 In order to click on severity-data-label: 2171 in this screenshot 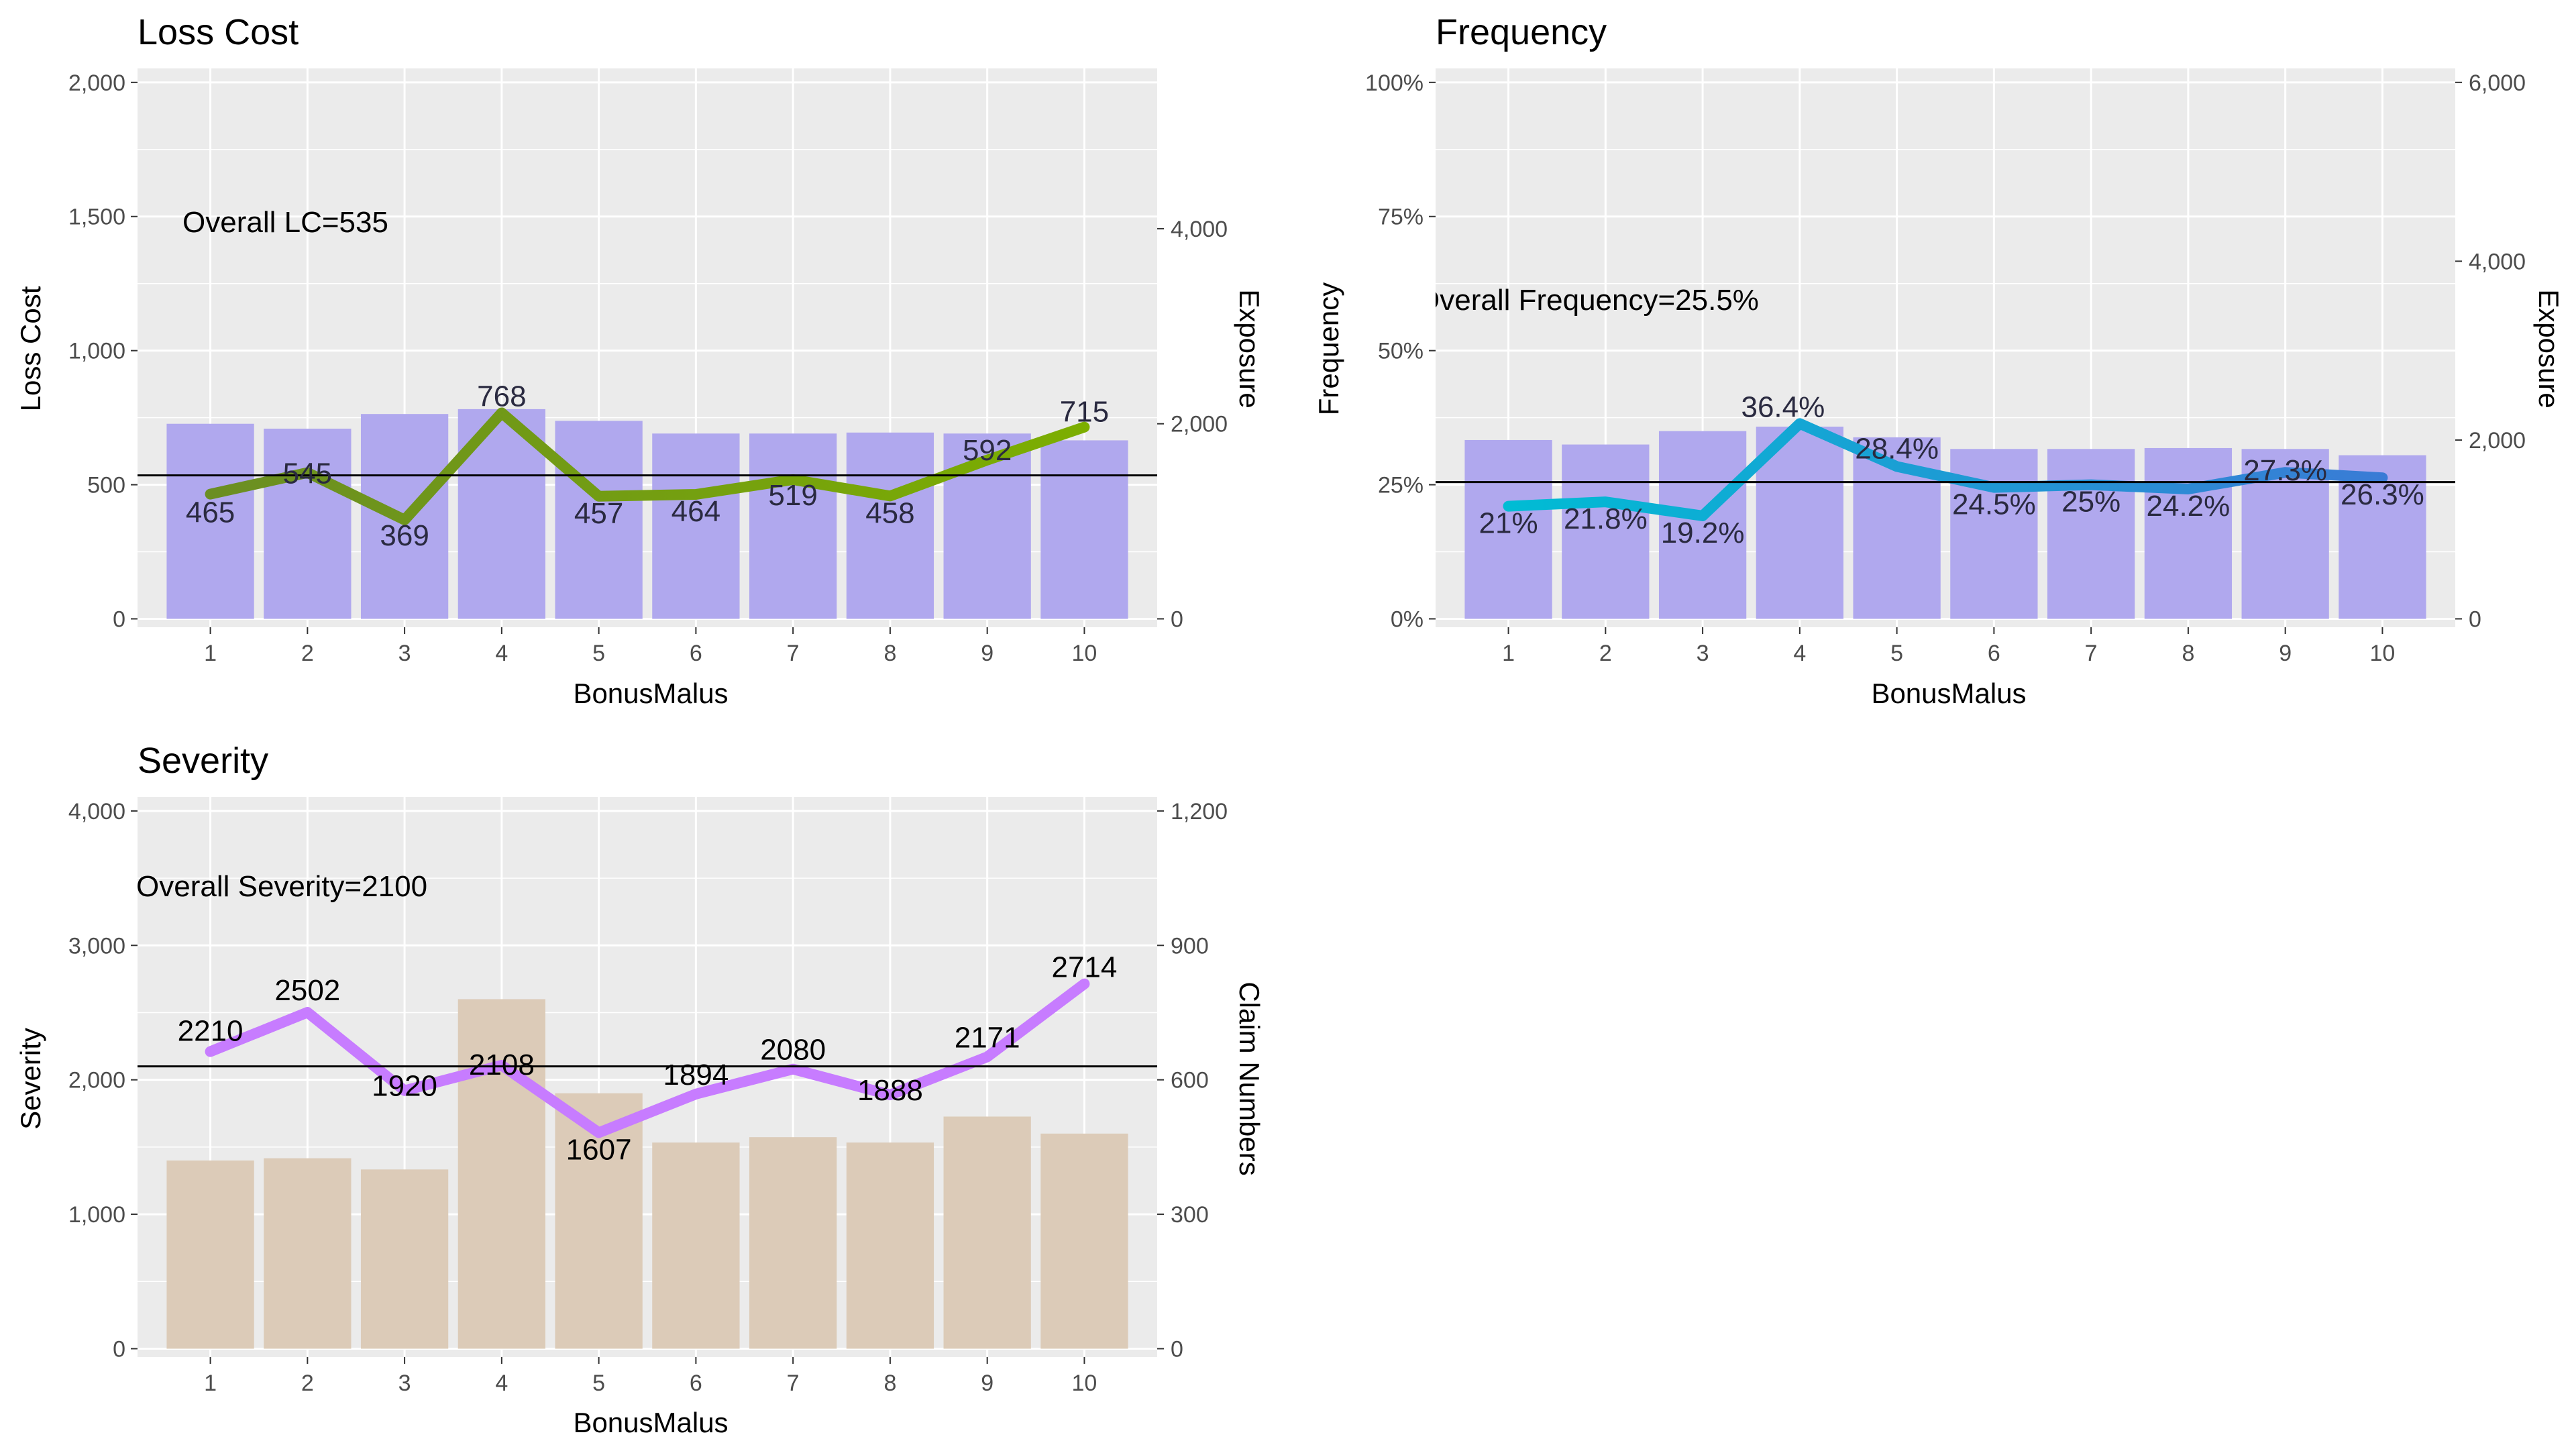, I will do `click(987, 1037)`.